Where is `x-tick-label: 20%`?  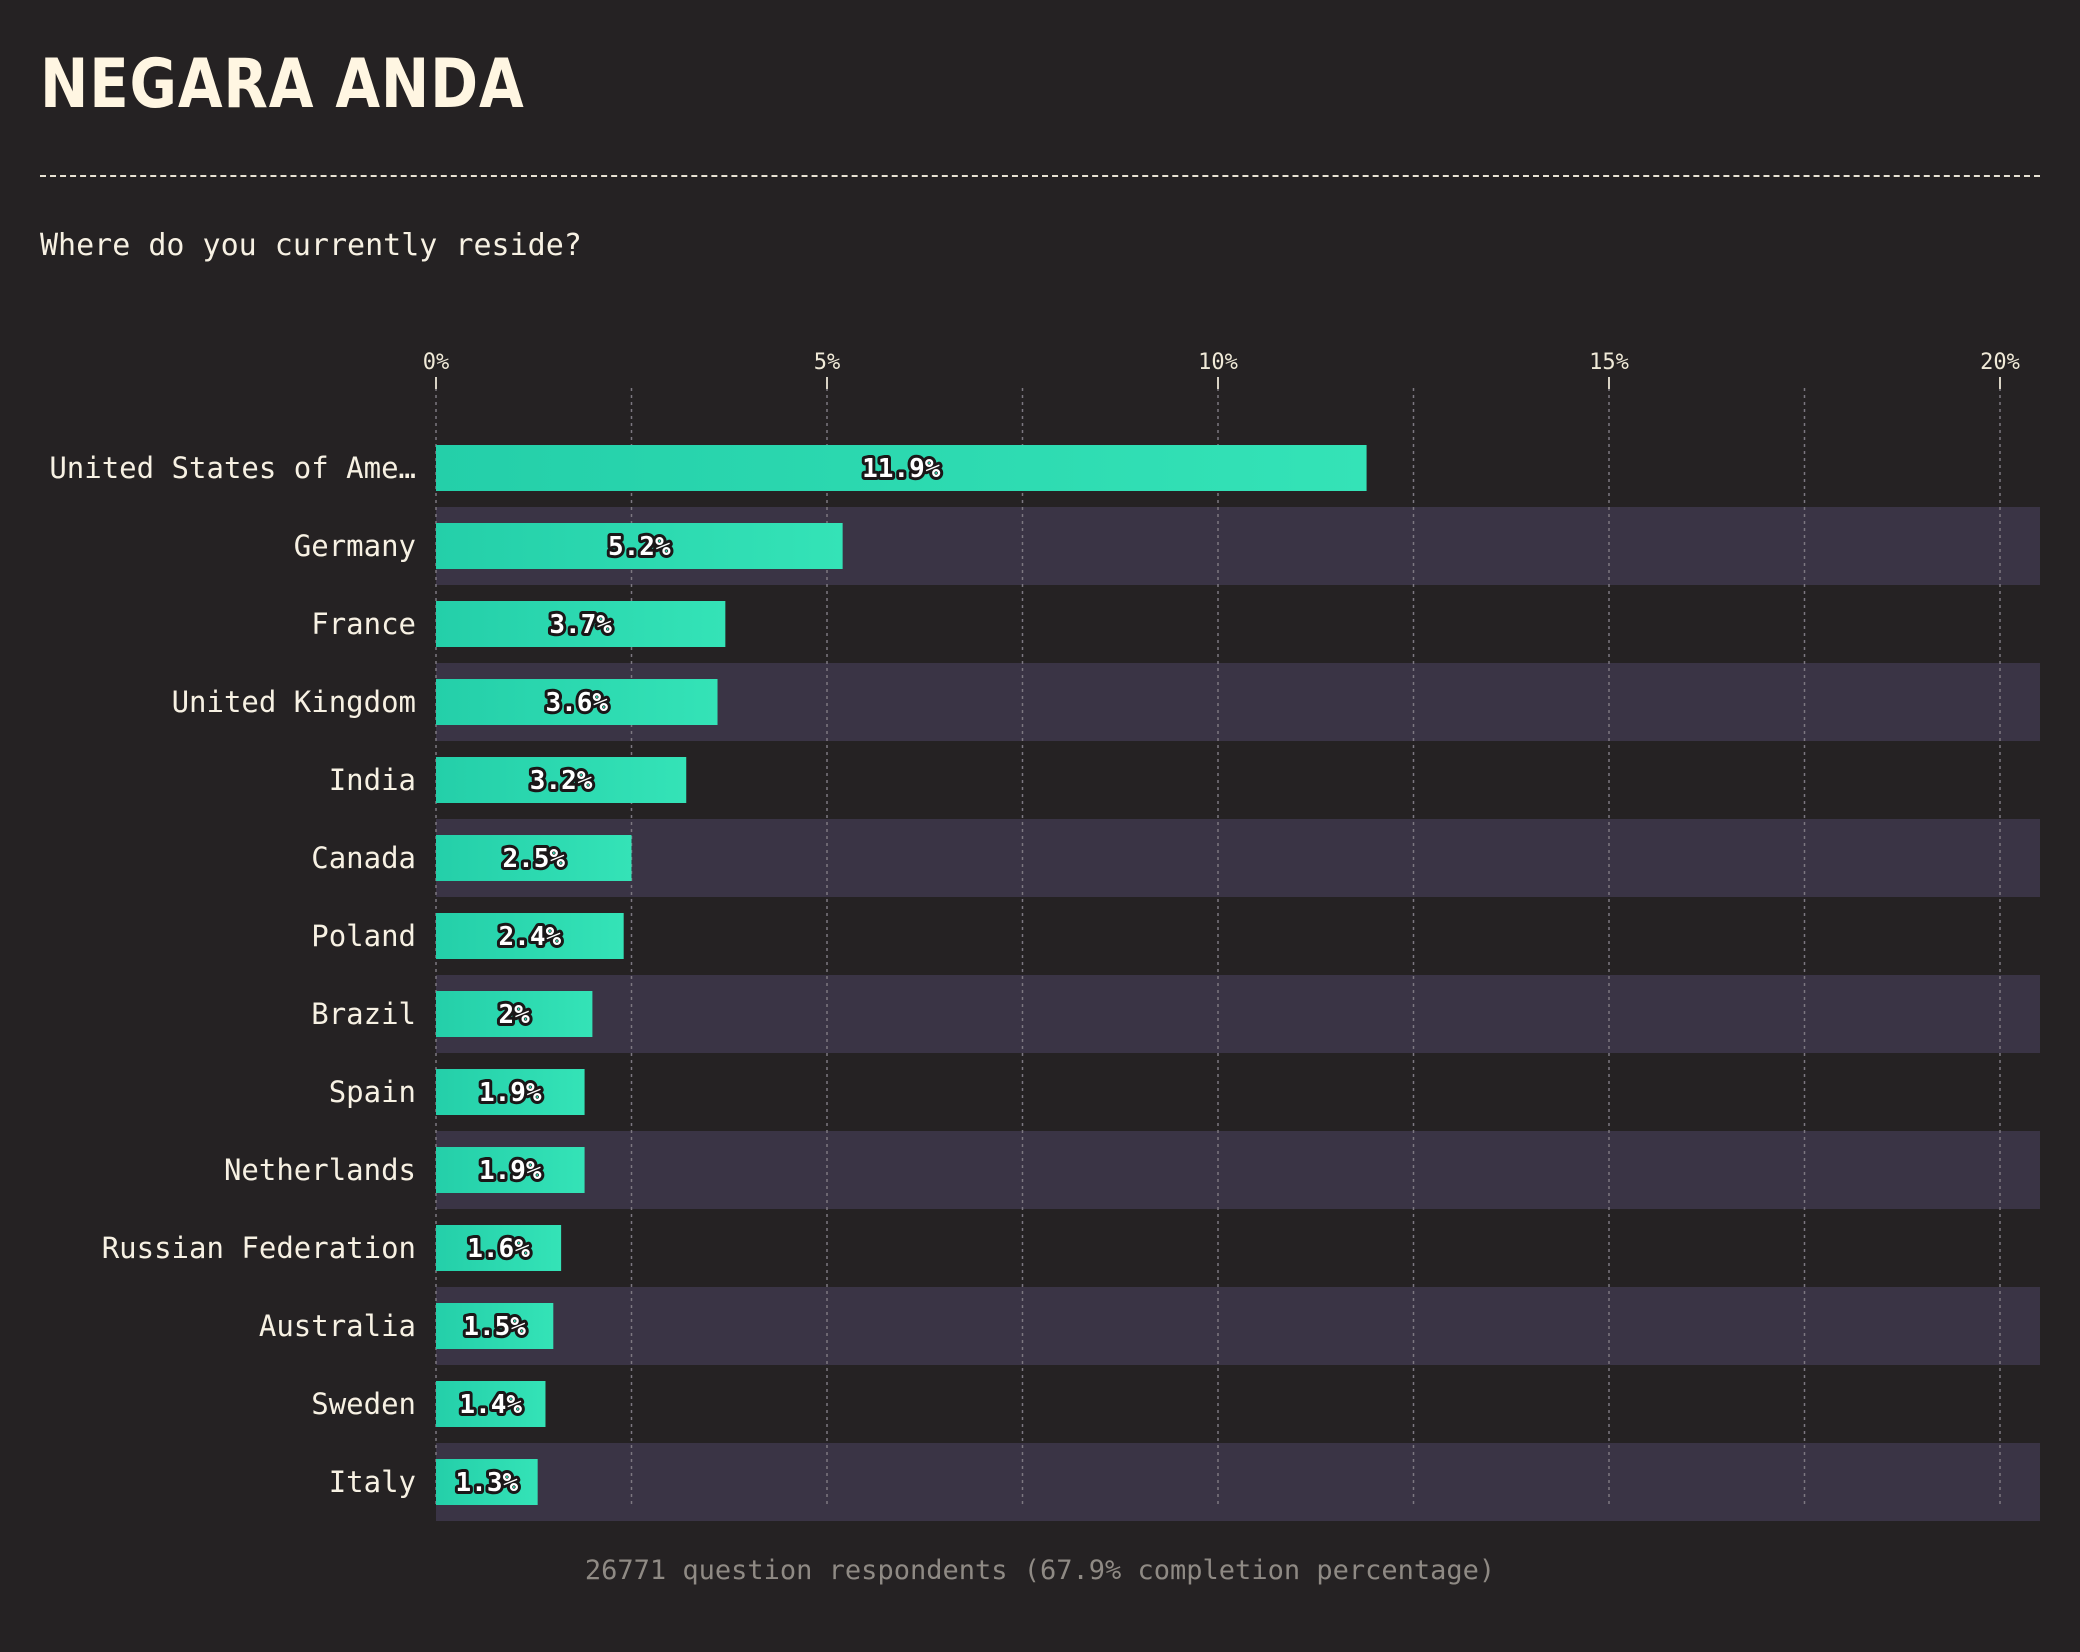
x-tick-label: 20% is located at coordinates (2000, 362).